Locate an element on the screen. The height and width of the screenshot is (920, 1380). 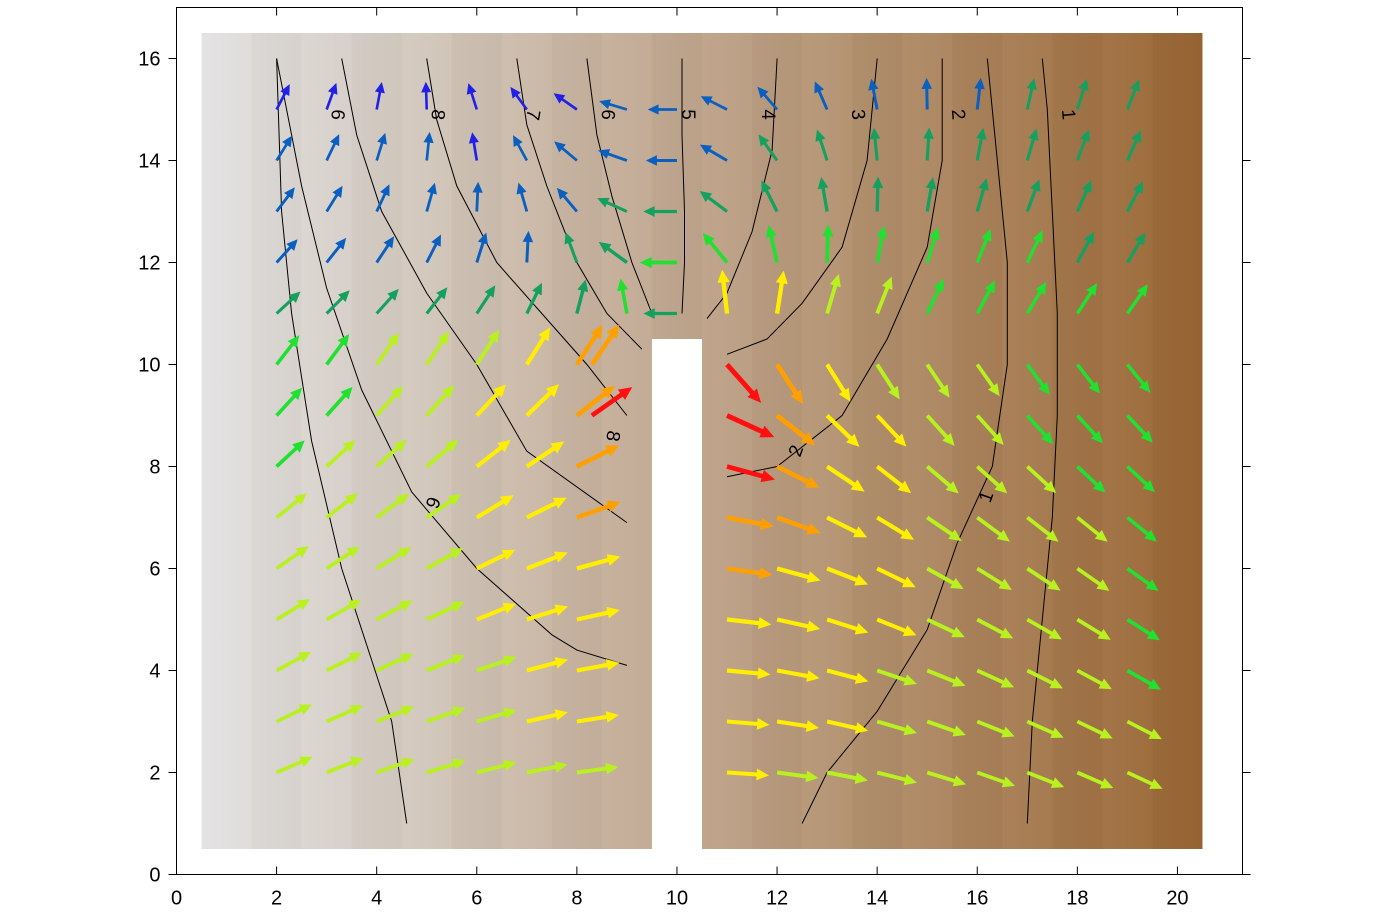
x-tick-label: 16 is located at coordinates (977, 899).